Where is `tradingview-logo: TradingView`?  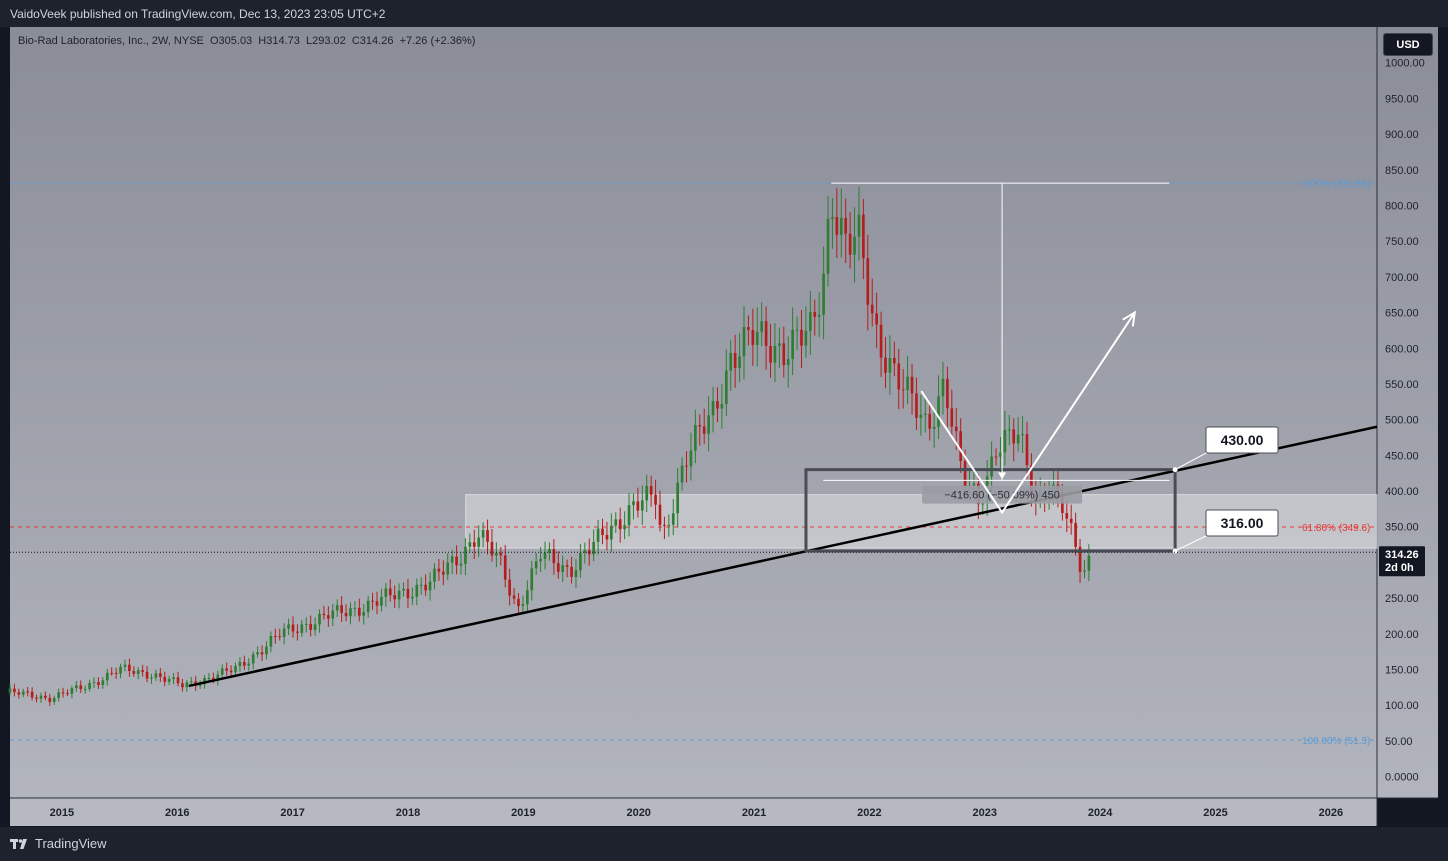 tradingview-logo: TradingView is located at coordinates (58, 843).